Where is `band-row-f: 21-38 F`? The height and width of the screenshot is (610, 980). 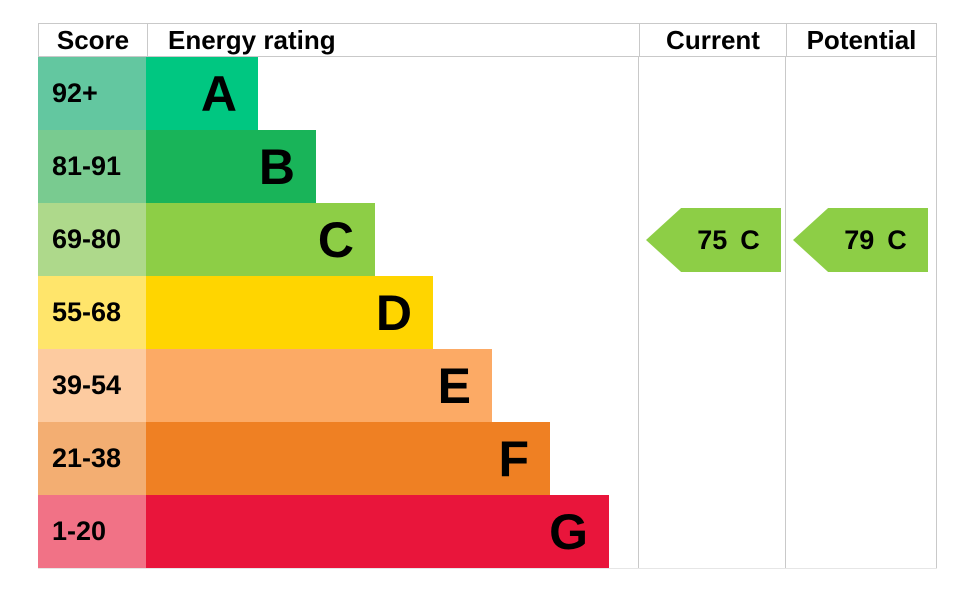
band-row-f: 21-38 F is located at coordinates (487, 458).